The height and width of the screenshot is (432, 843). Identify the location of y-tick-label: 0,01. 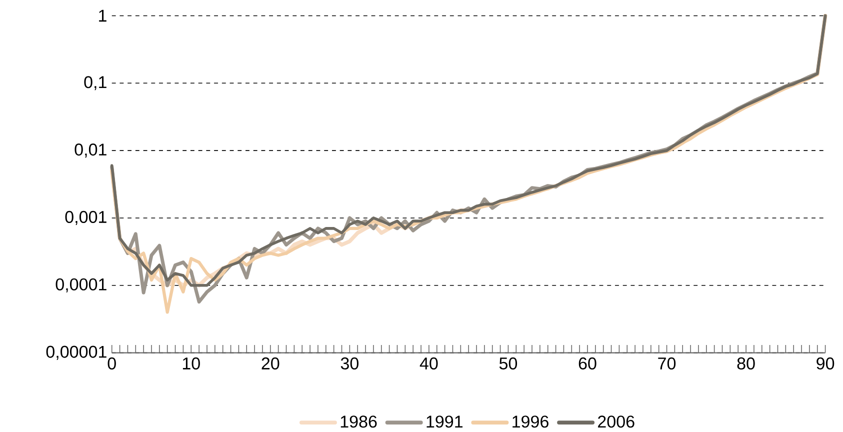
(90, 150).